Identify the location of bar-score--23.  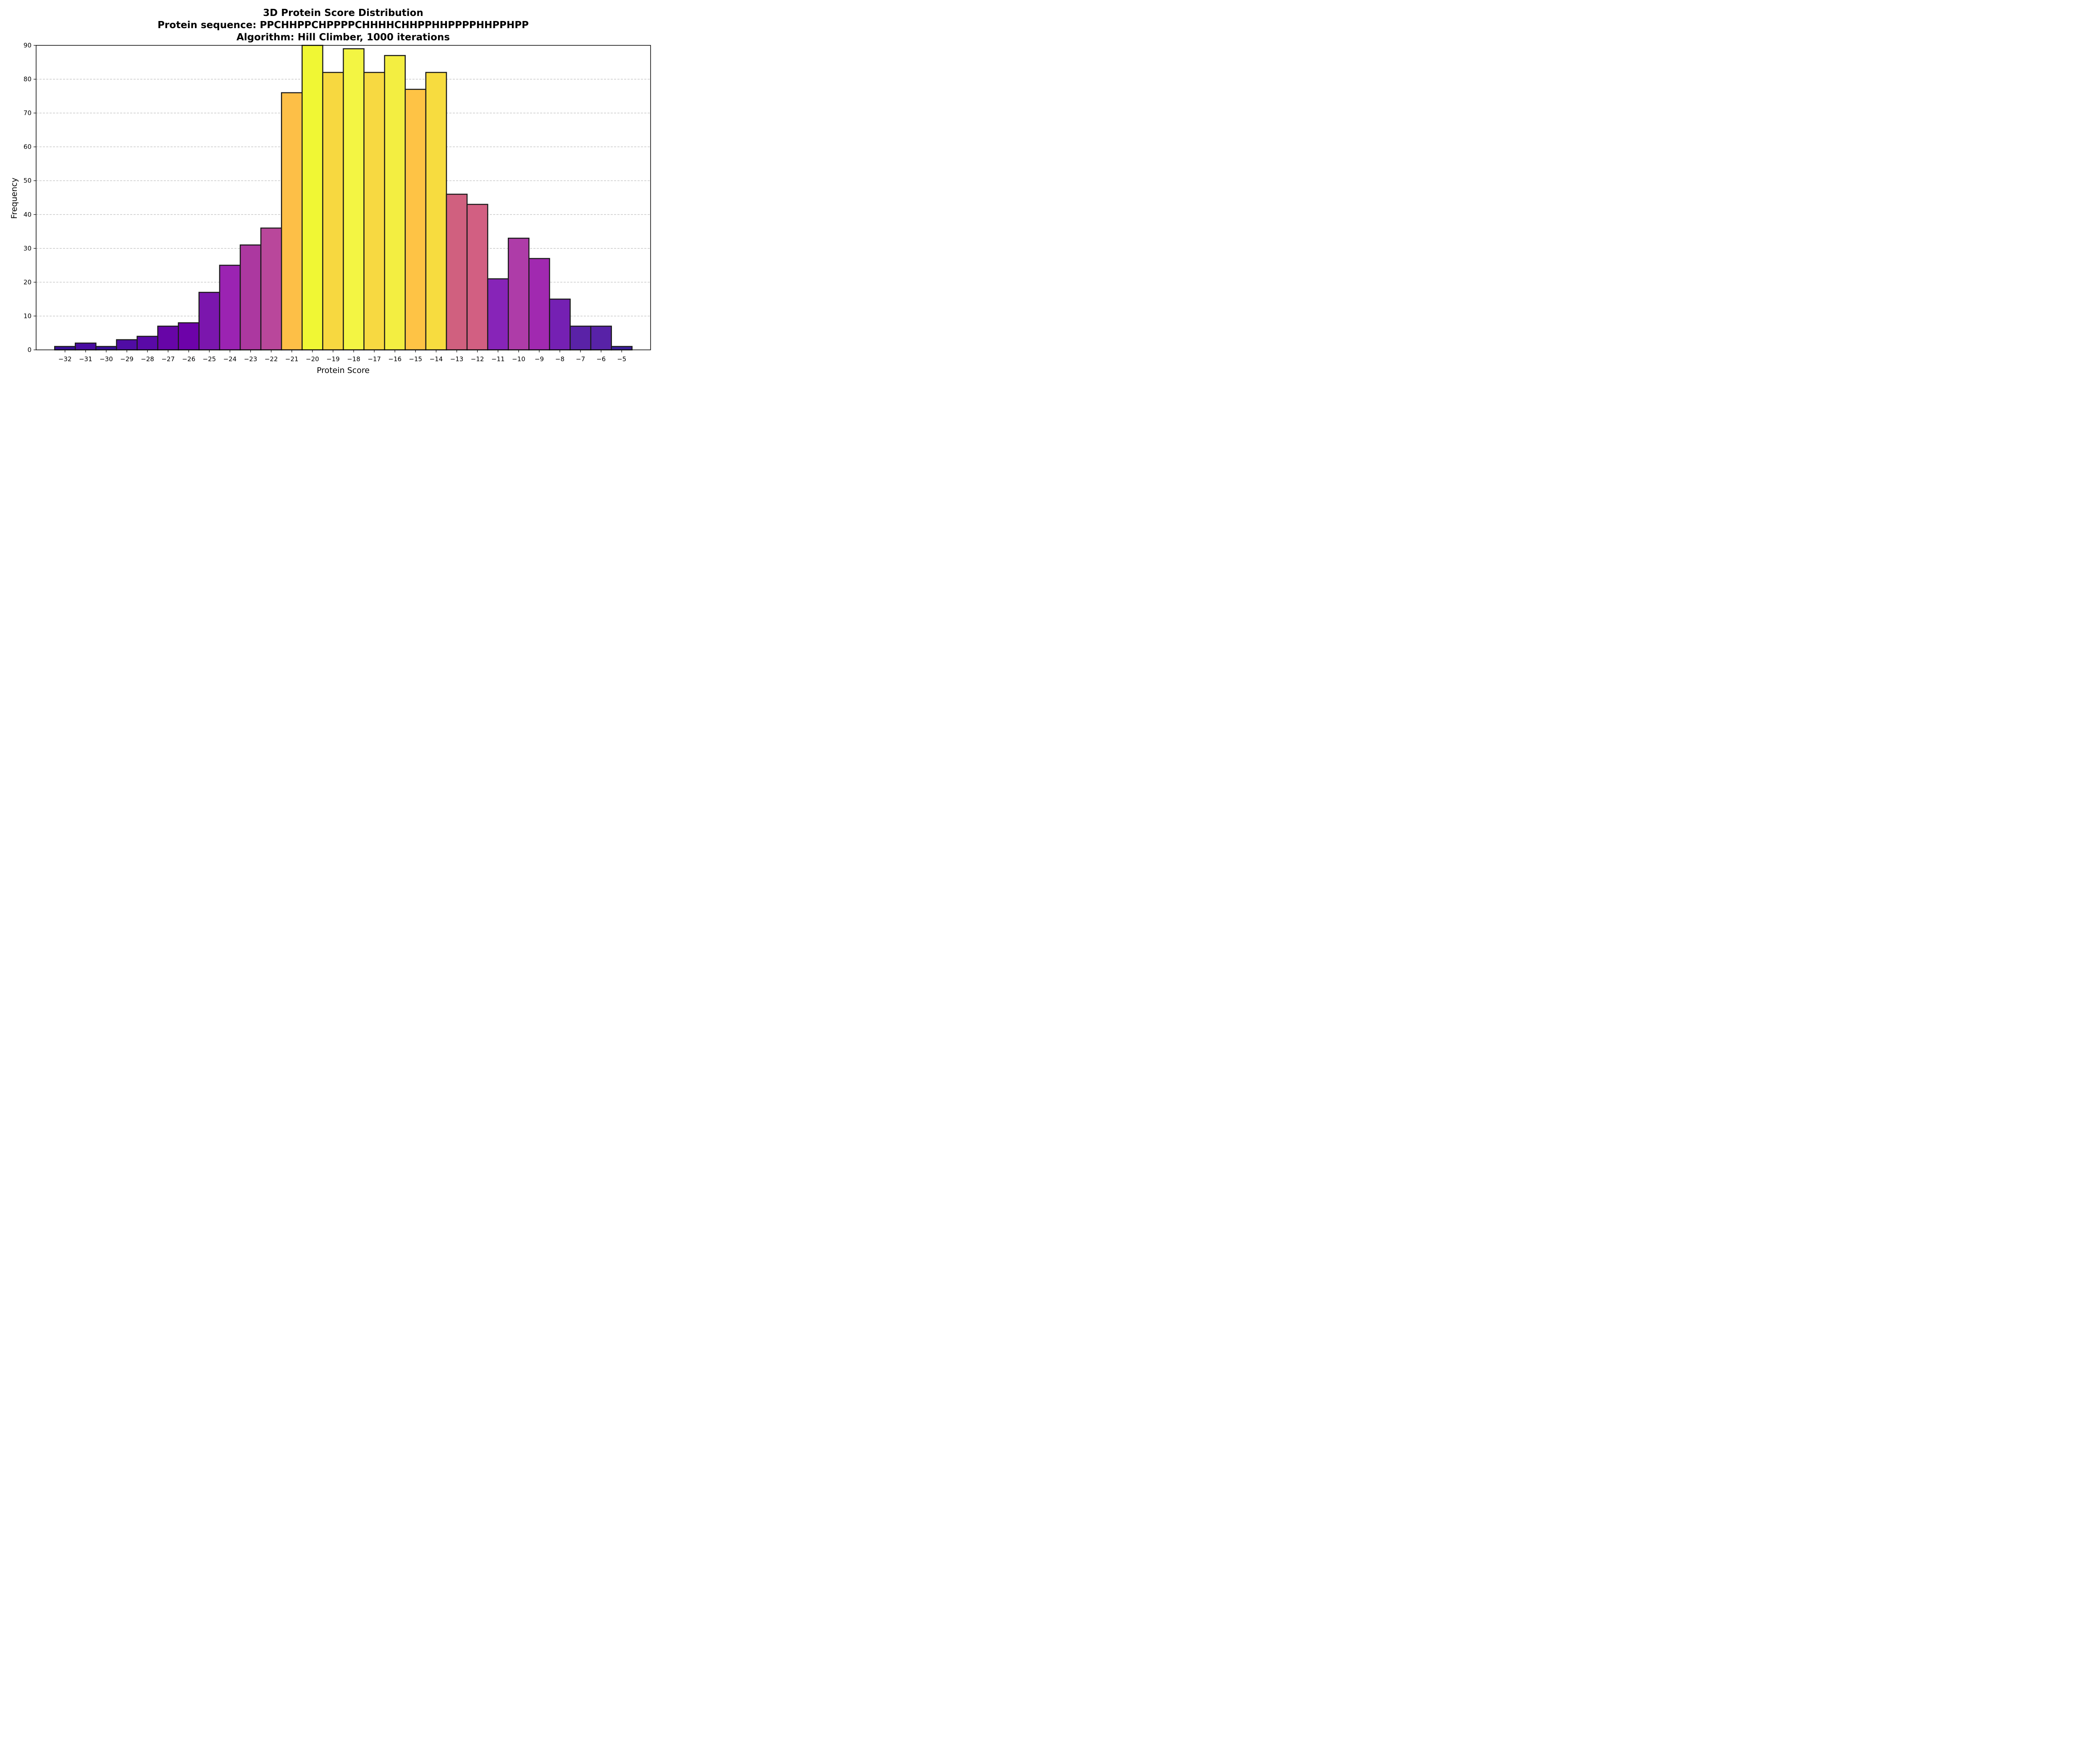
(250, 297).